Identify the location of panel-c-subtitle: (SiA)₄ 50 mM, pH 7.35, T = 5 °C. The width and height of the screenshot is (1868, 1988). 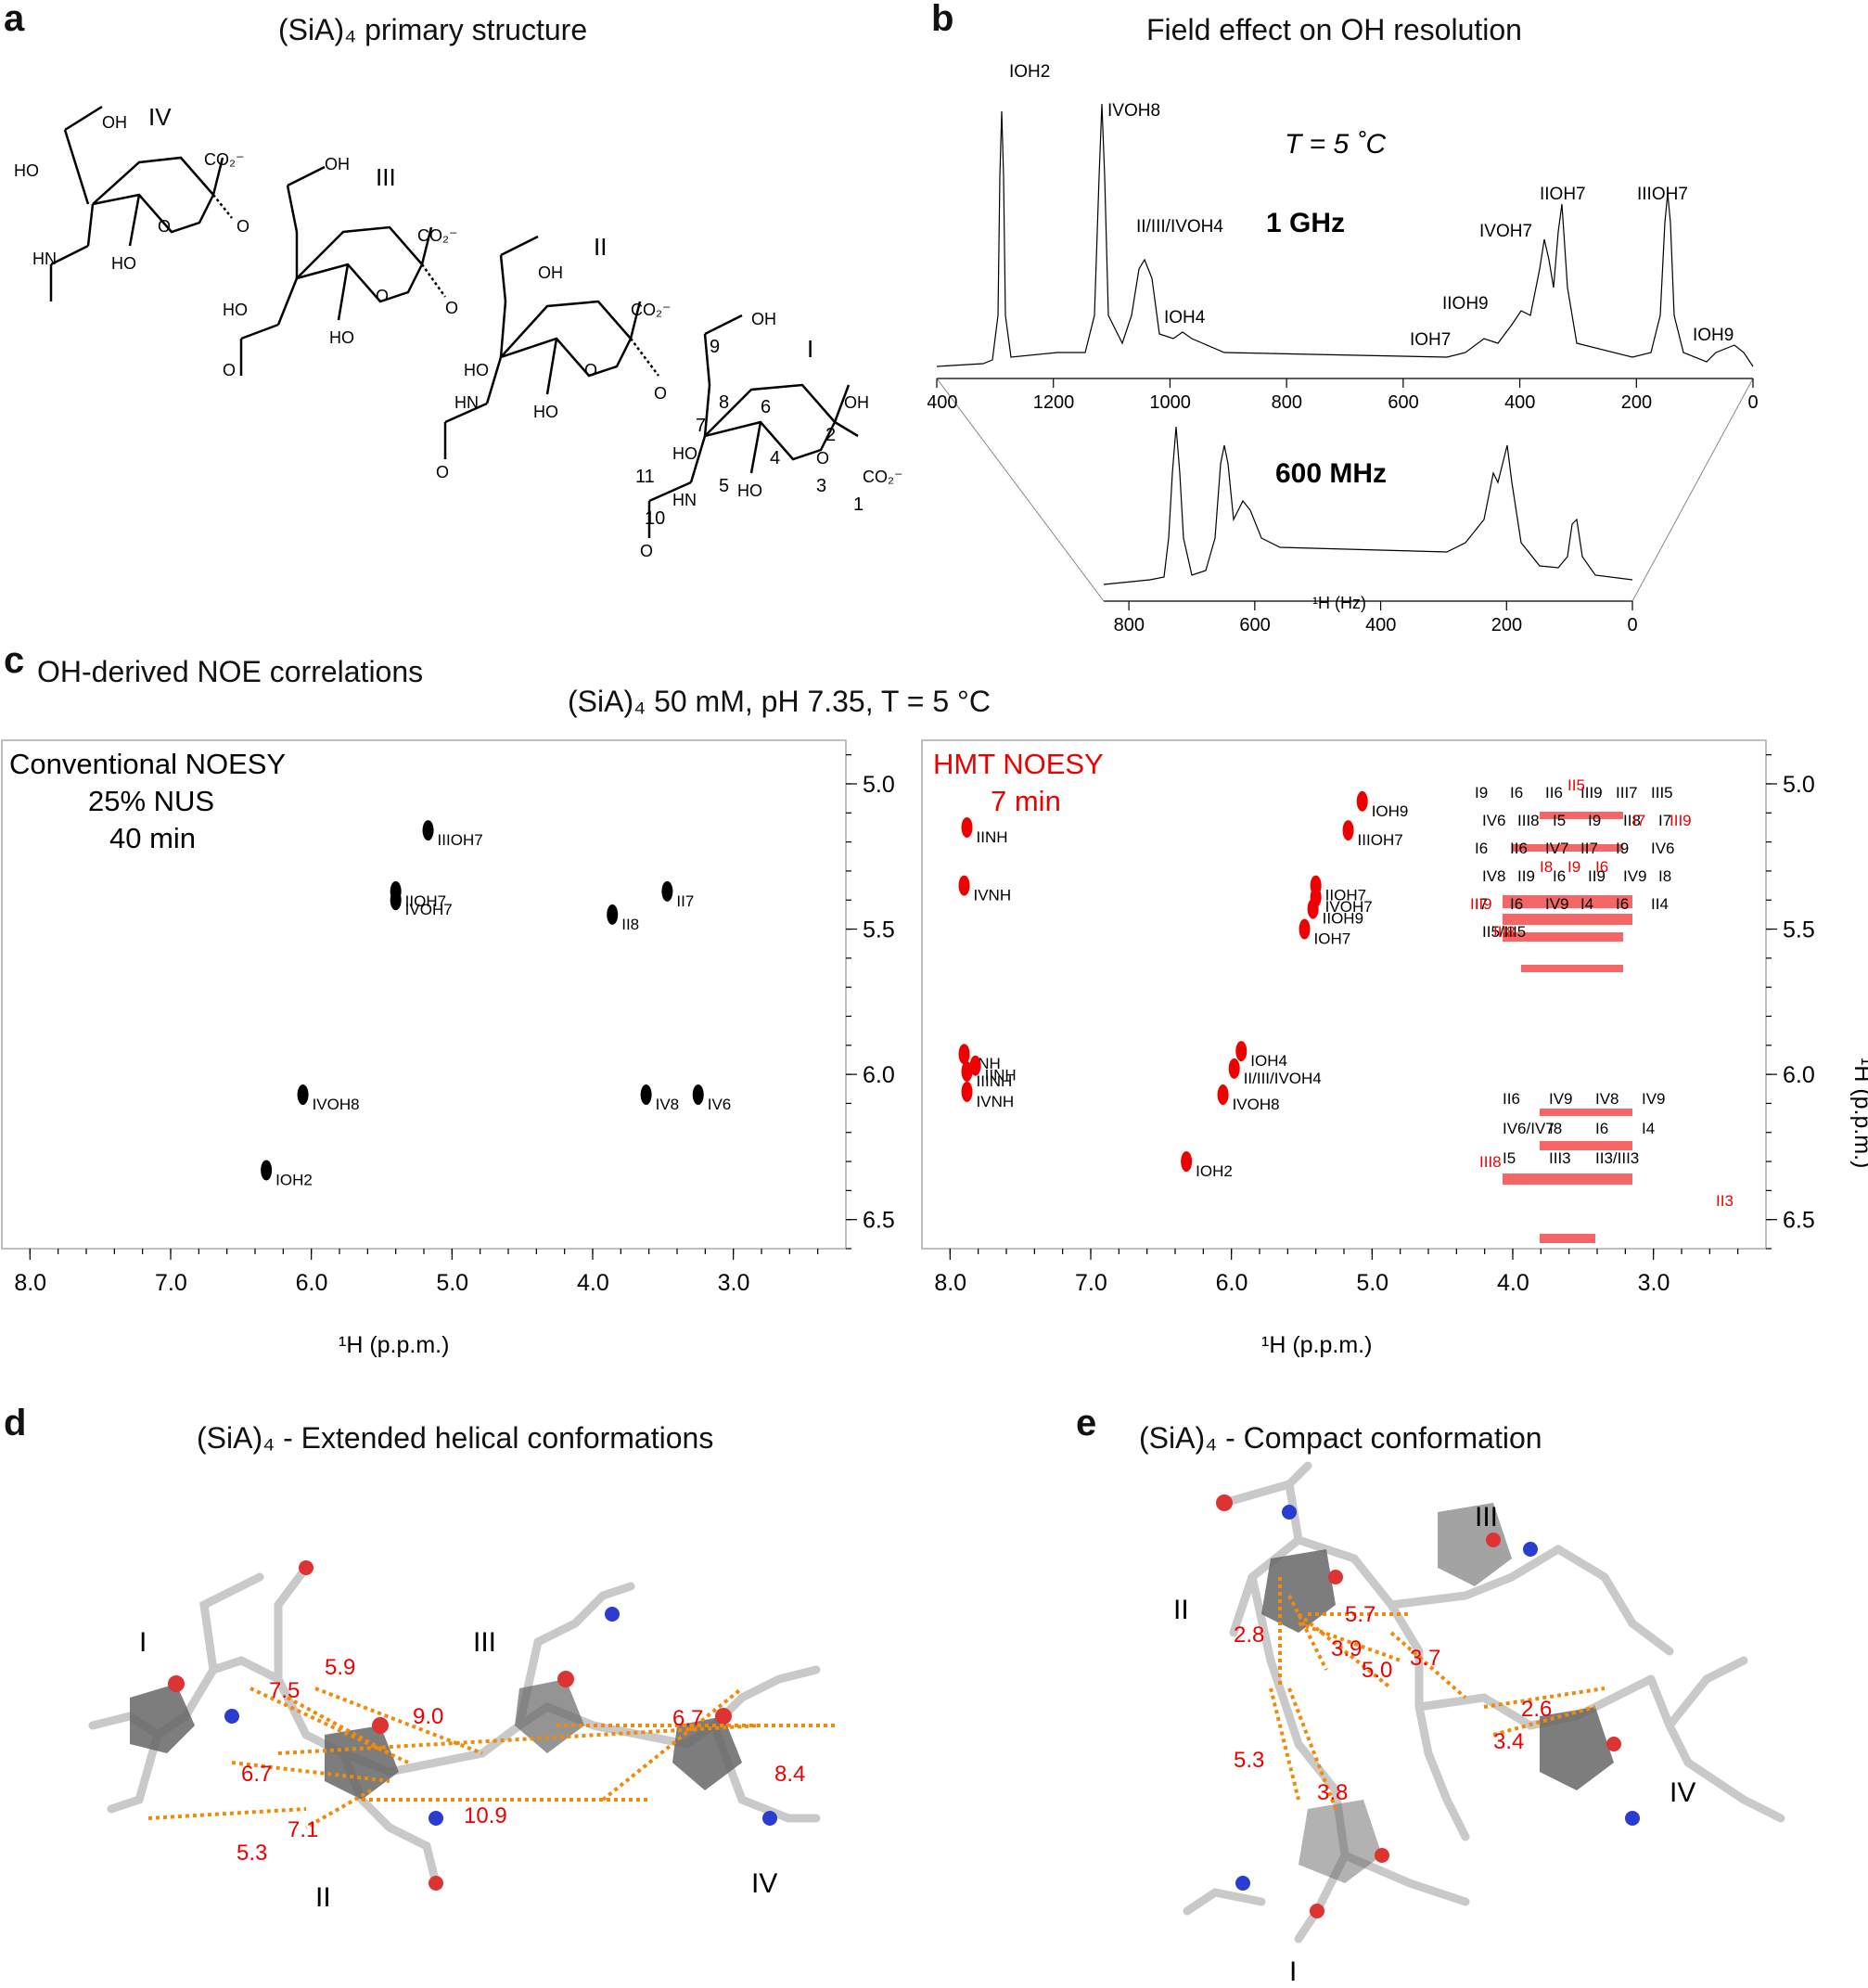
(779, 701).